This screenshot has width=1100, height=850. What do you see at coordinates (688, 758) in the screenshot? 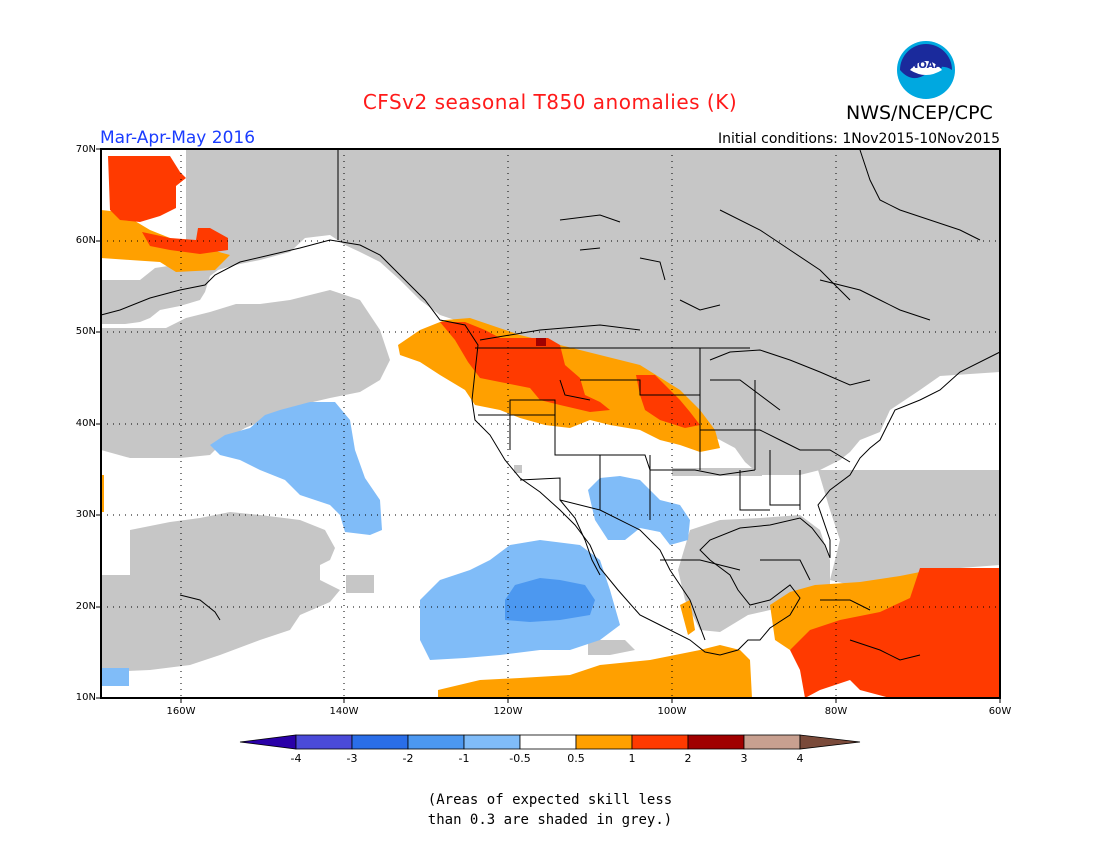
I see `colorbar-label: 2` at bounding box center [688, 758].